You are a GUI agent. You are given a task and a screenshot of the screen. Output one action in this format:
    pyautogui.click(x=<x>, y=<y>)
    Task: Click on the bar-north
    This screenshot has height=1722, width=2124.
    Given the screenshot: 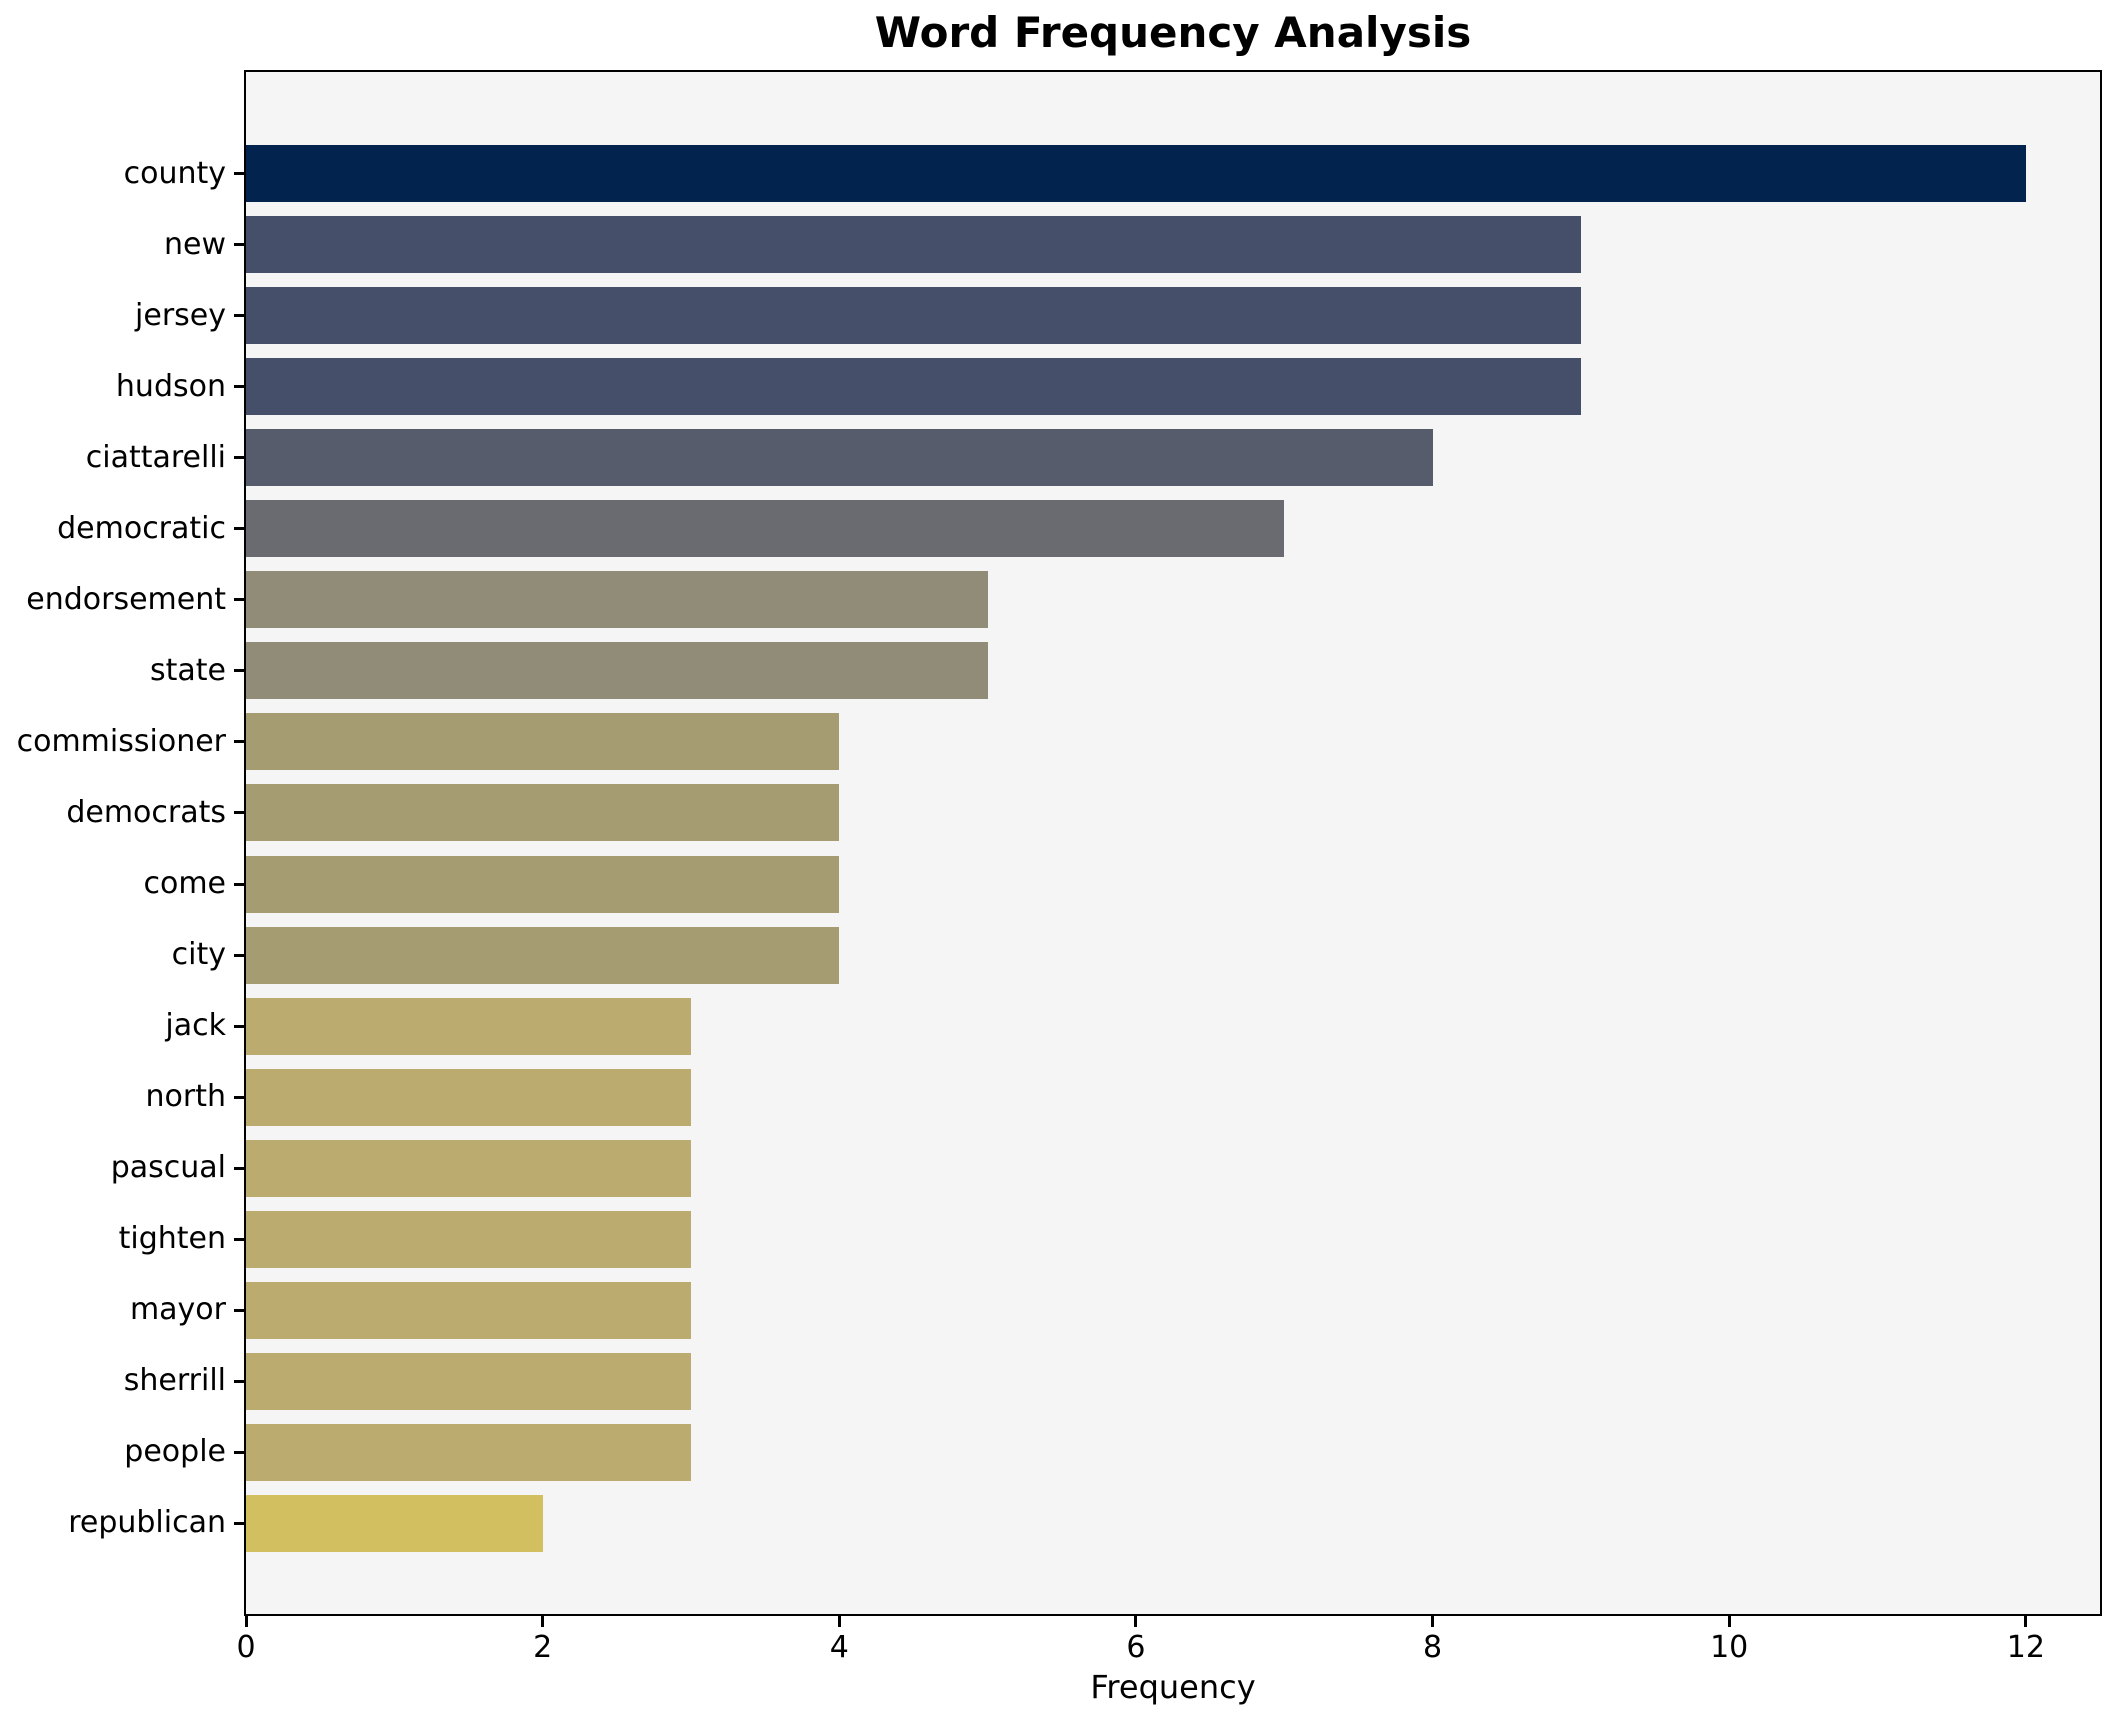 What is the action you would take?
    pyautogui.click(x=468, y=1097)
    